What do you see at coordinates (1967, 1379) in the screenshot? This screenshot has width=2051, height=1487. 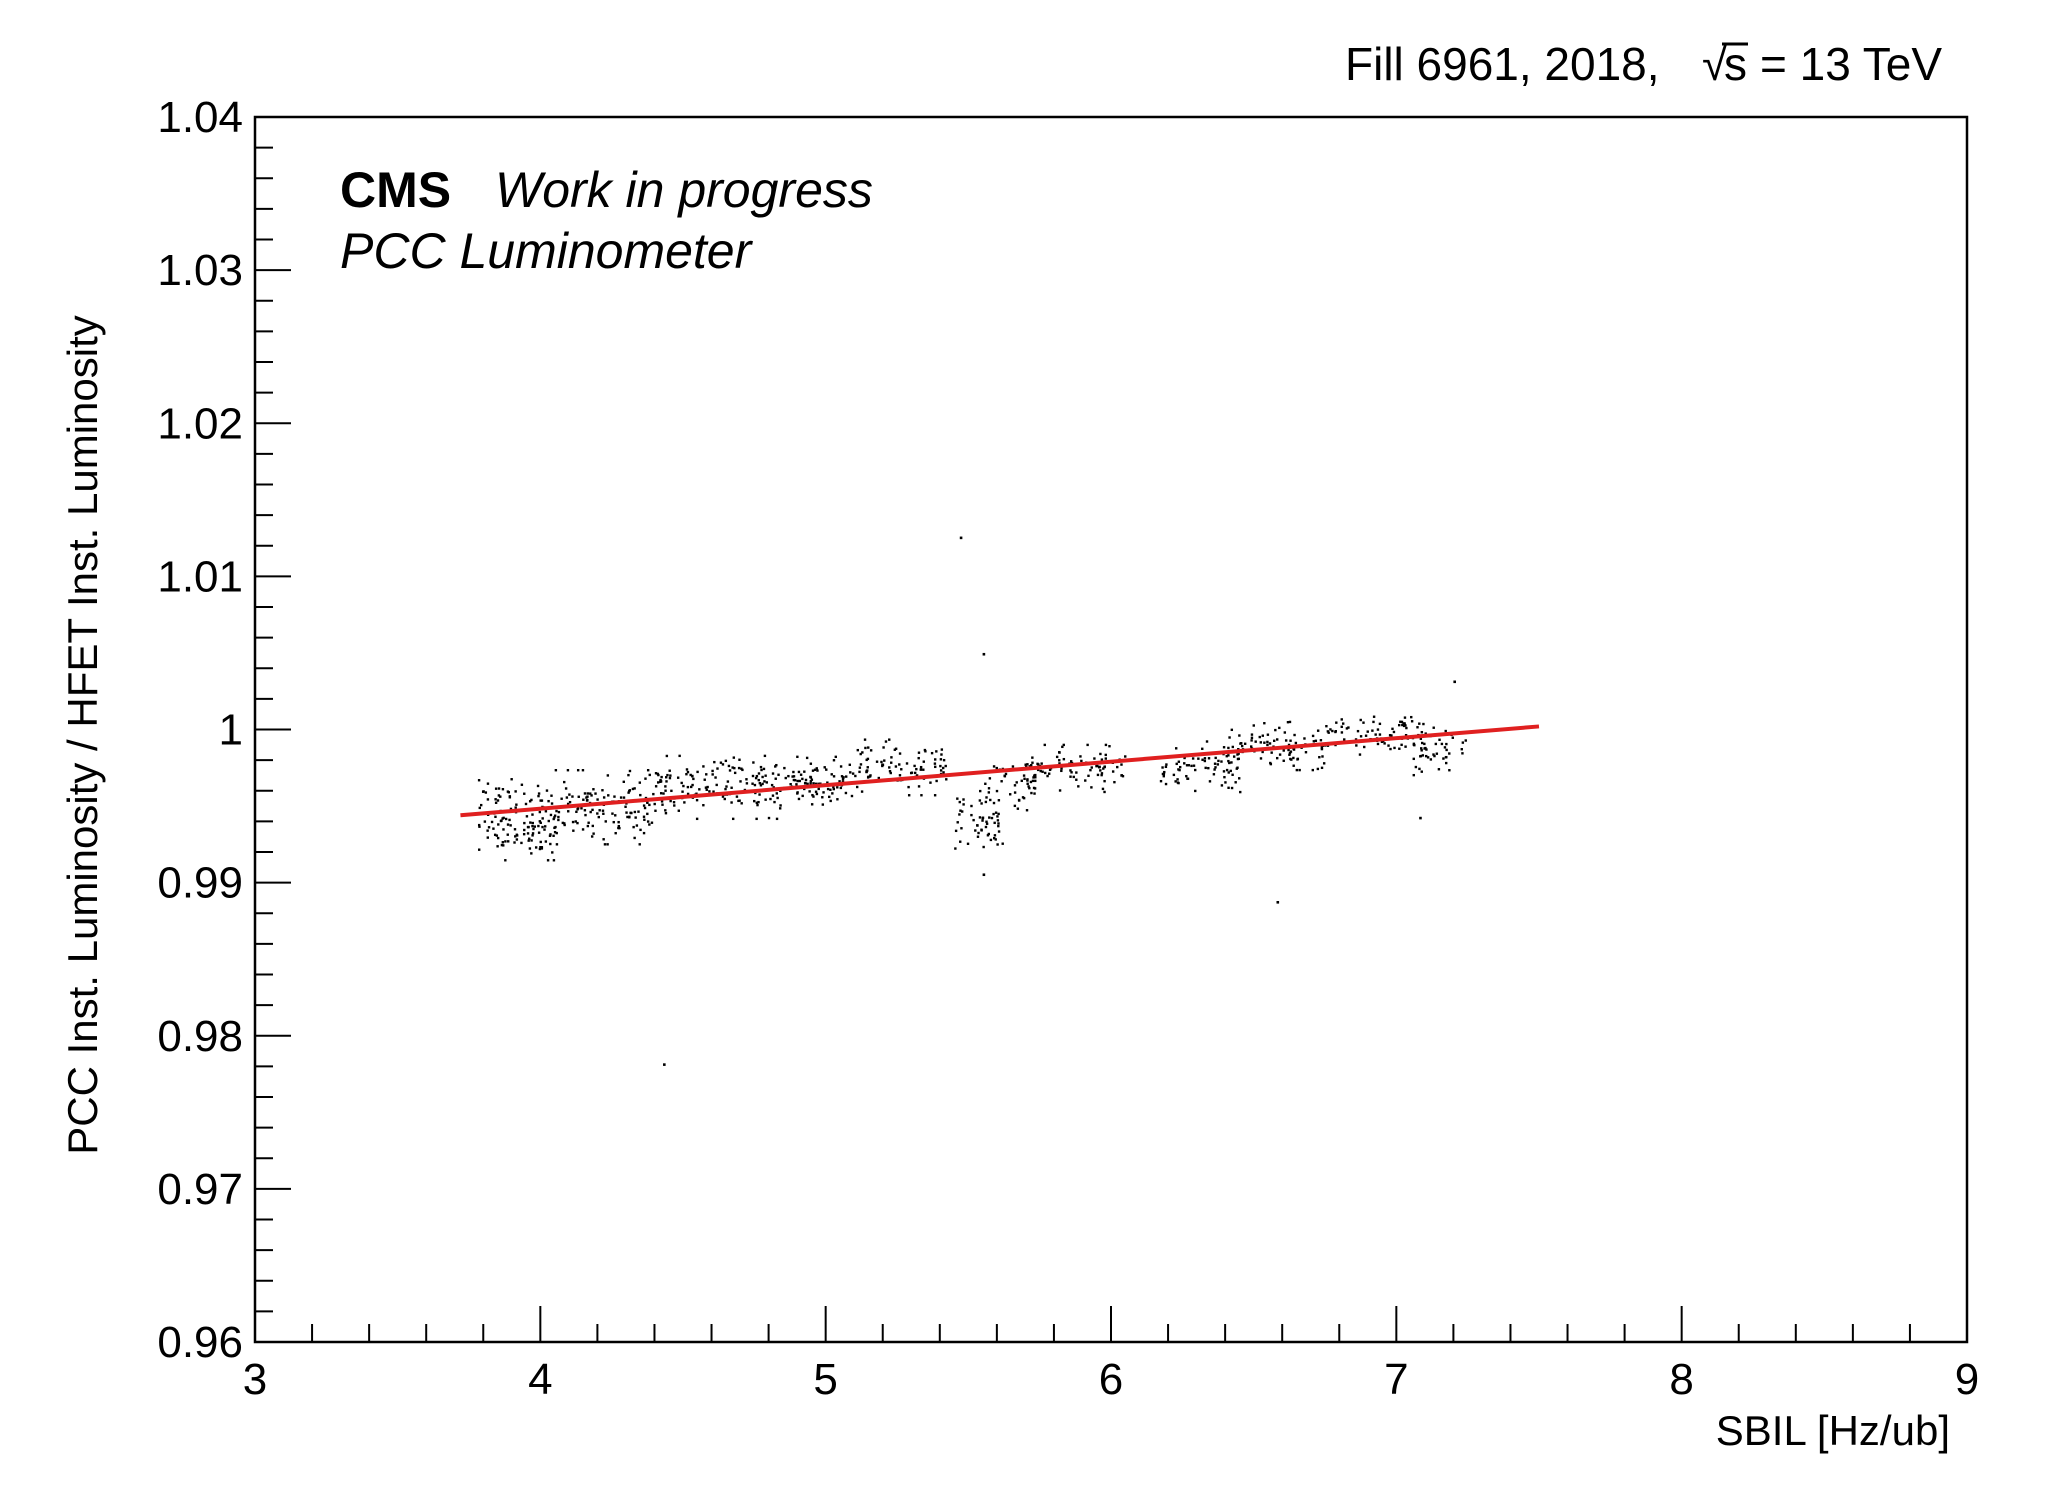 I see `x-tick-label: 9` at bounding box center [1967, 1379].